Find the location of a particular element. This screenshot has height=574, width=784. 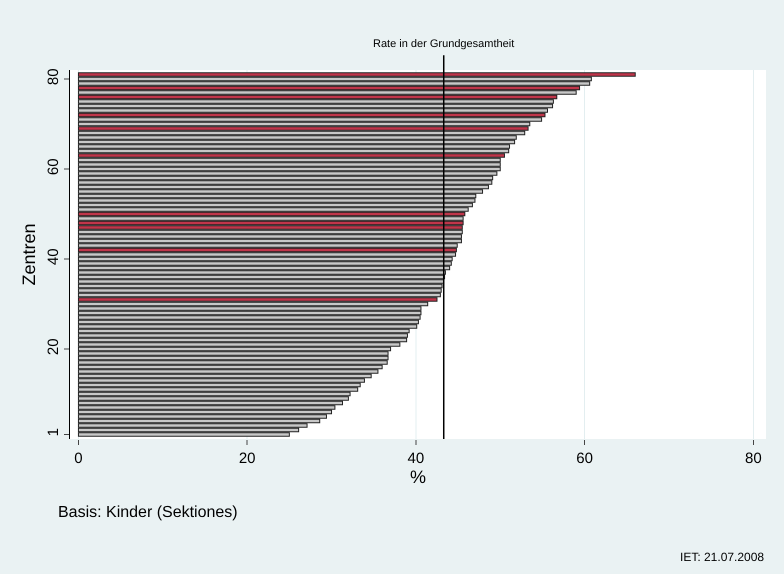

y-tick-label: 60 is located at coordinates (53, 167).